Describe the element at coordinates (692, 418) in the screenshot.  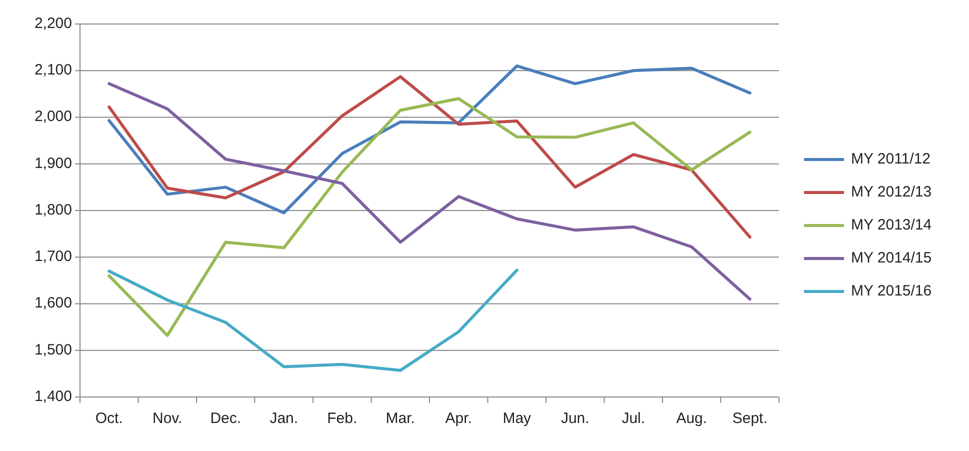
I see `x-tick-label: Aug.` at that location.